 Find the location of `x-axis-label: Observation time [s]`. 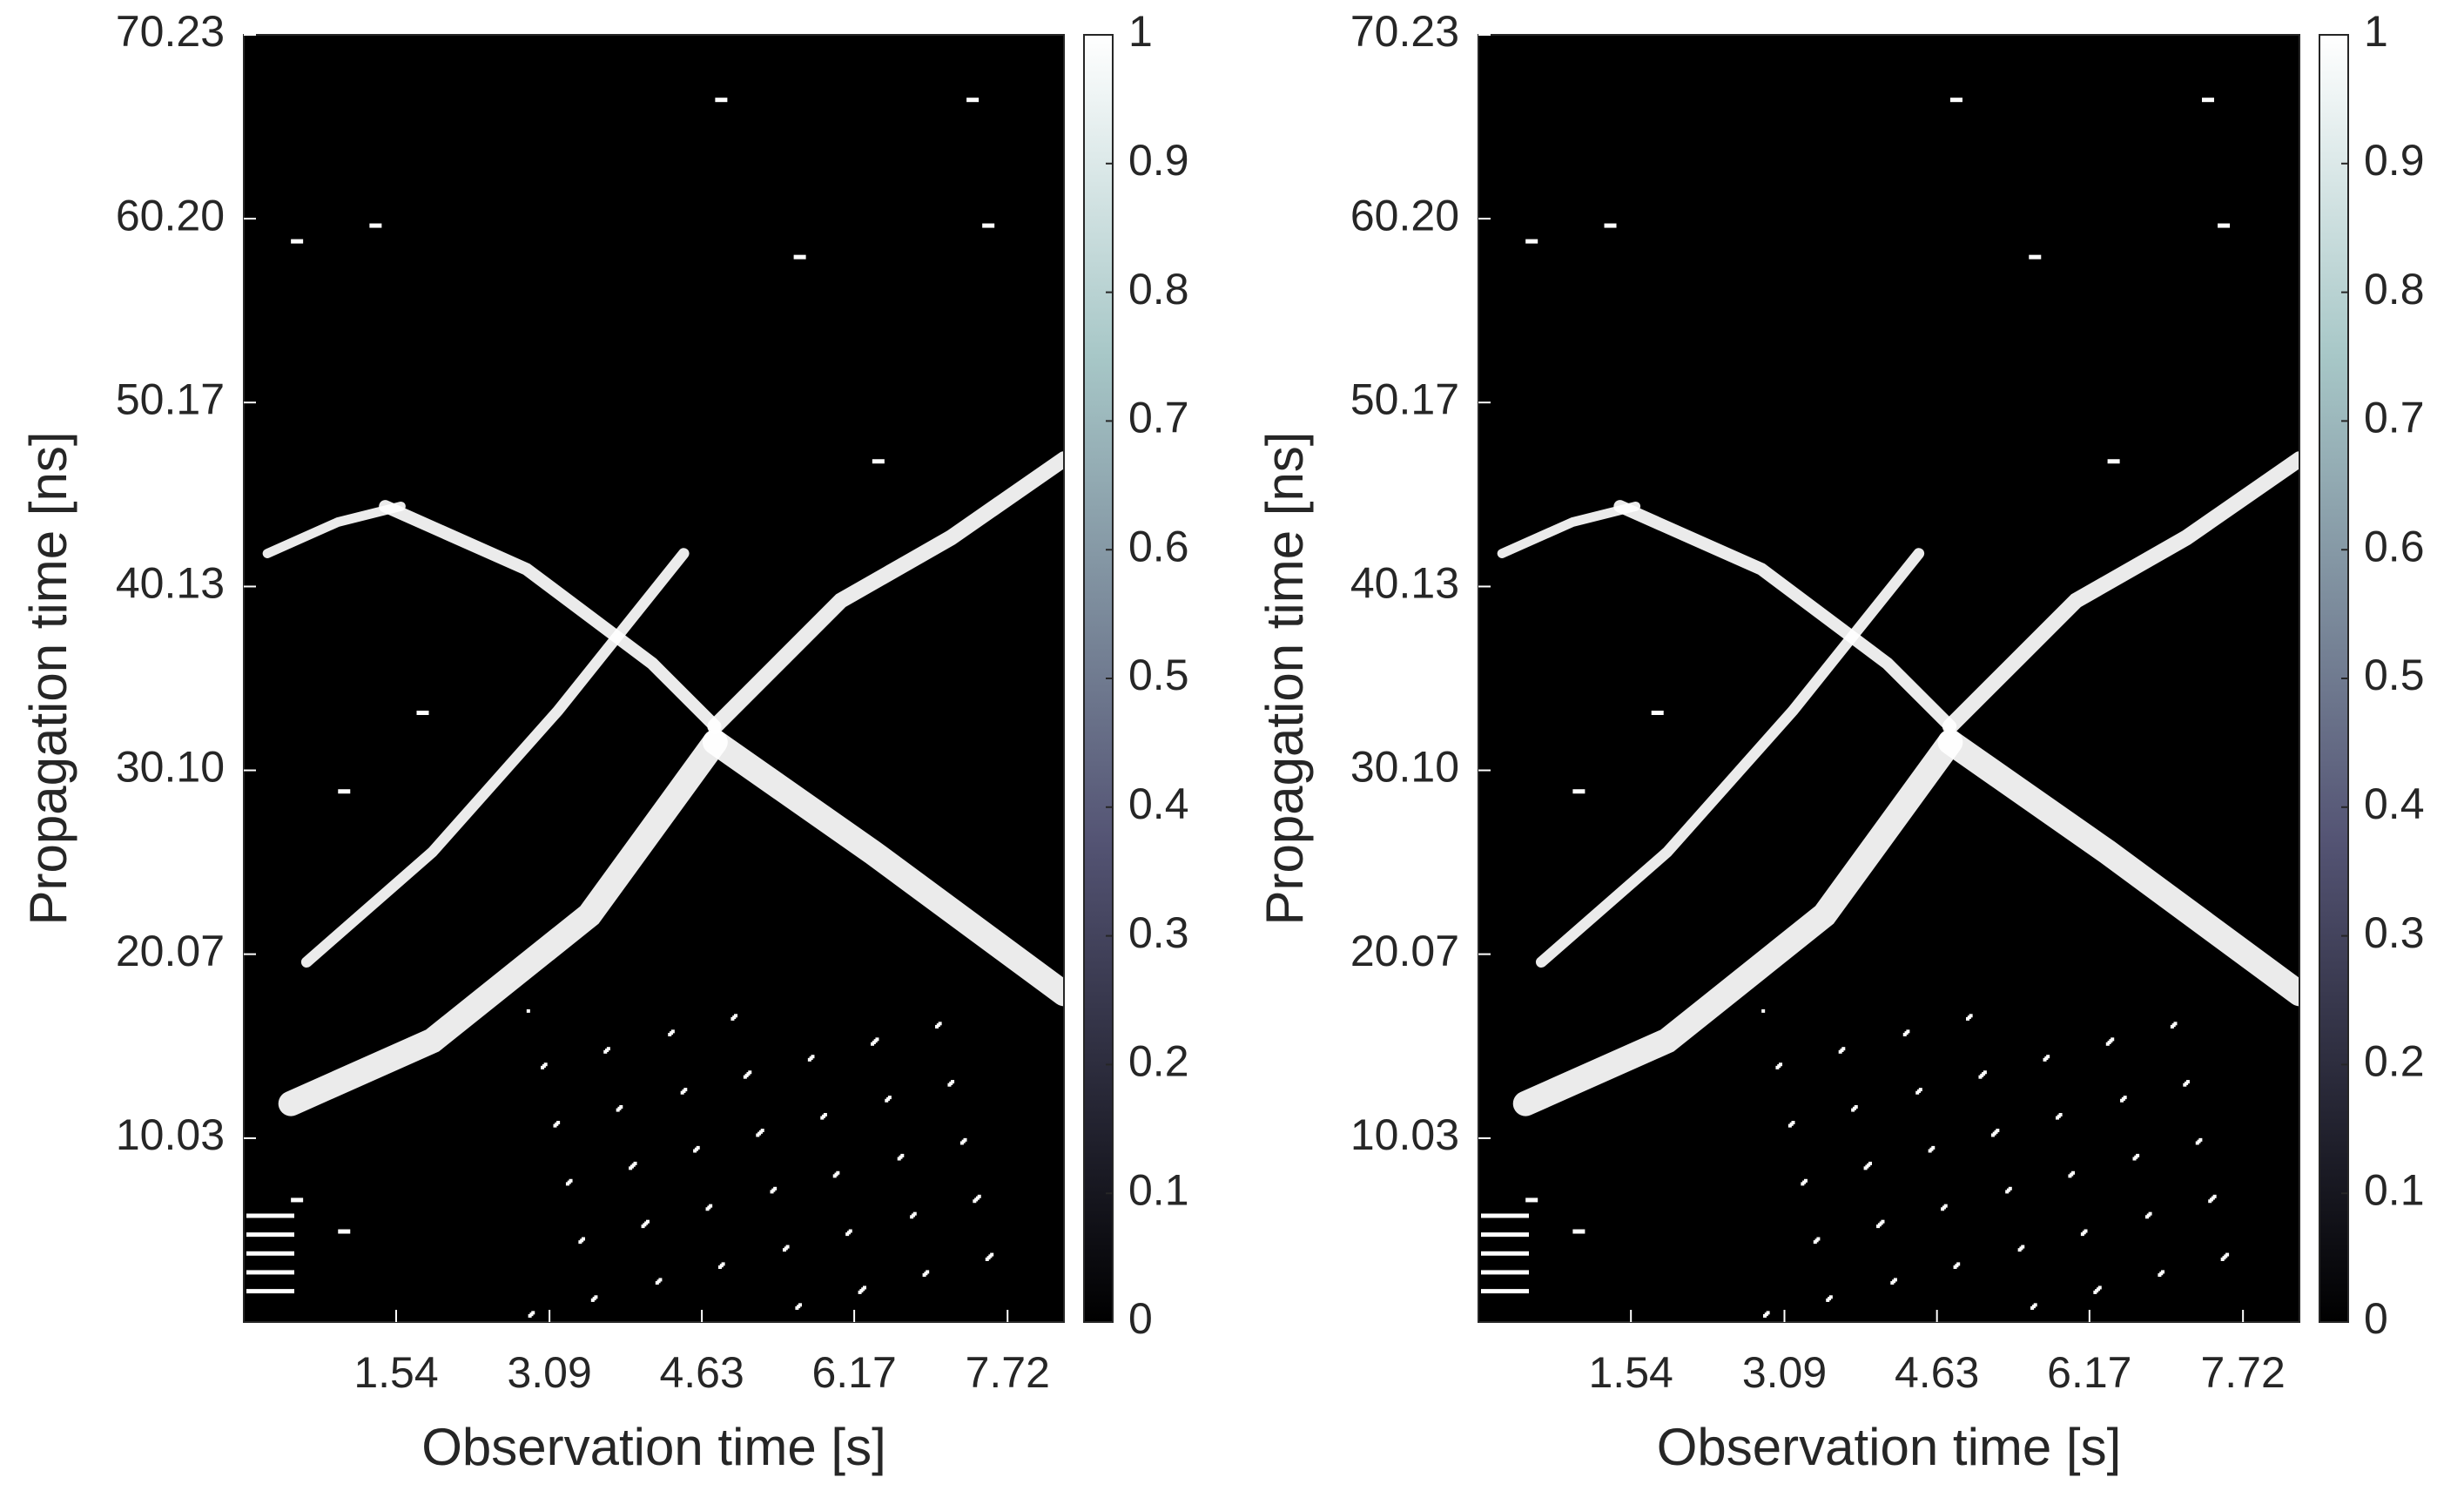

x-axis-label: Observation time [s] is located at coordinates (1890, 1447).